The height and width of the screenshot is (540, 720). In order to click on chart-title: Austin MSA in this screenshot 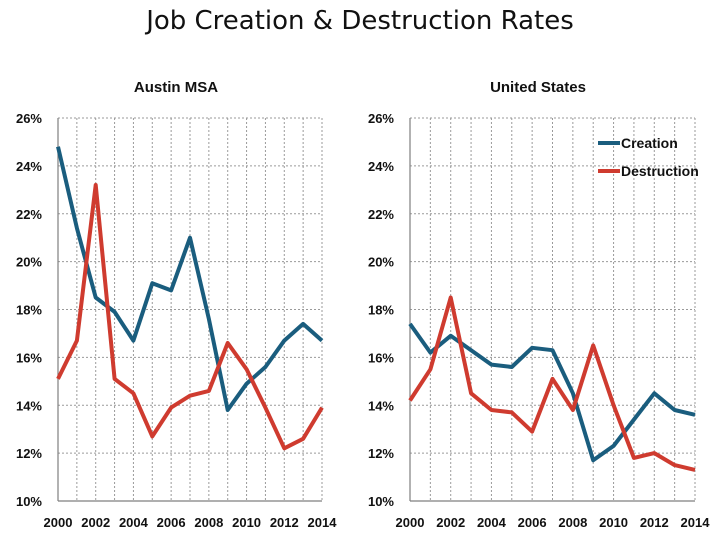, I will do `click(176, 87)`.